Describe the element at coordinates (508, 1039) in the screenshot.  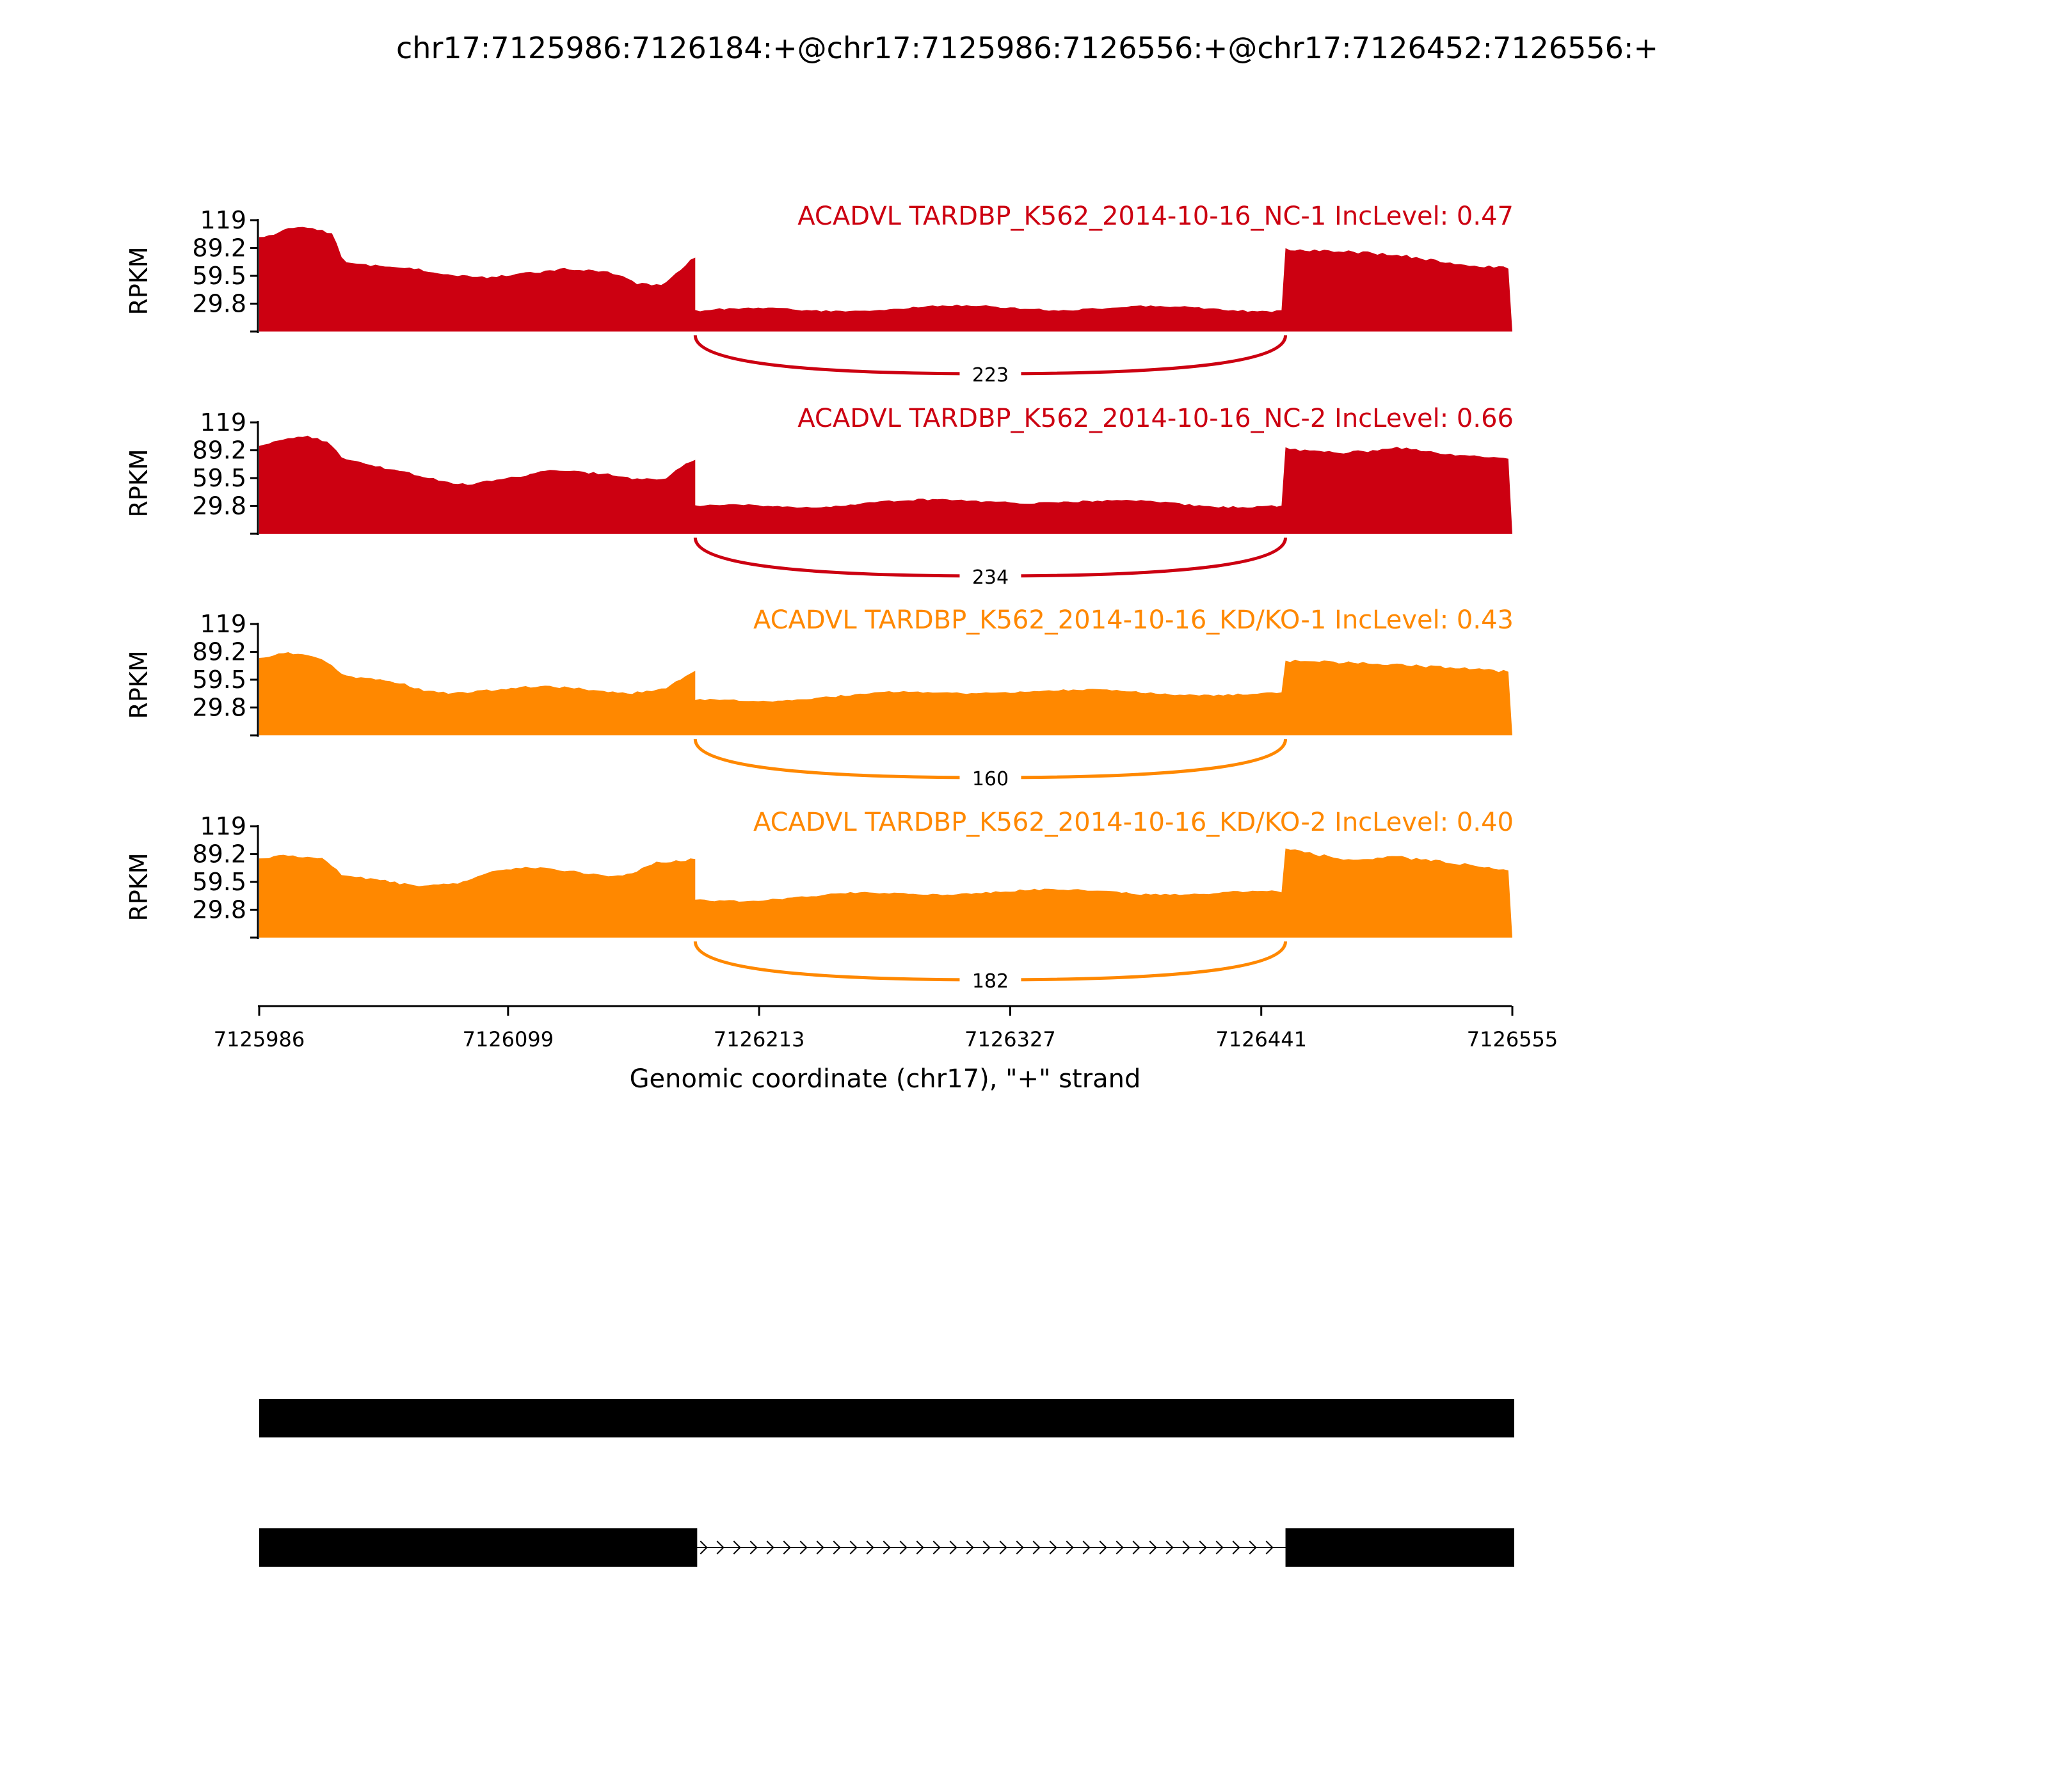
I see `x-tick-label: 7126099` at that location.